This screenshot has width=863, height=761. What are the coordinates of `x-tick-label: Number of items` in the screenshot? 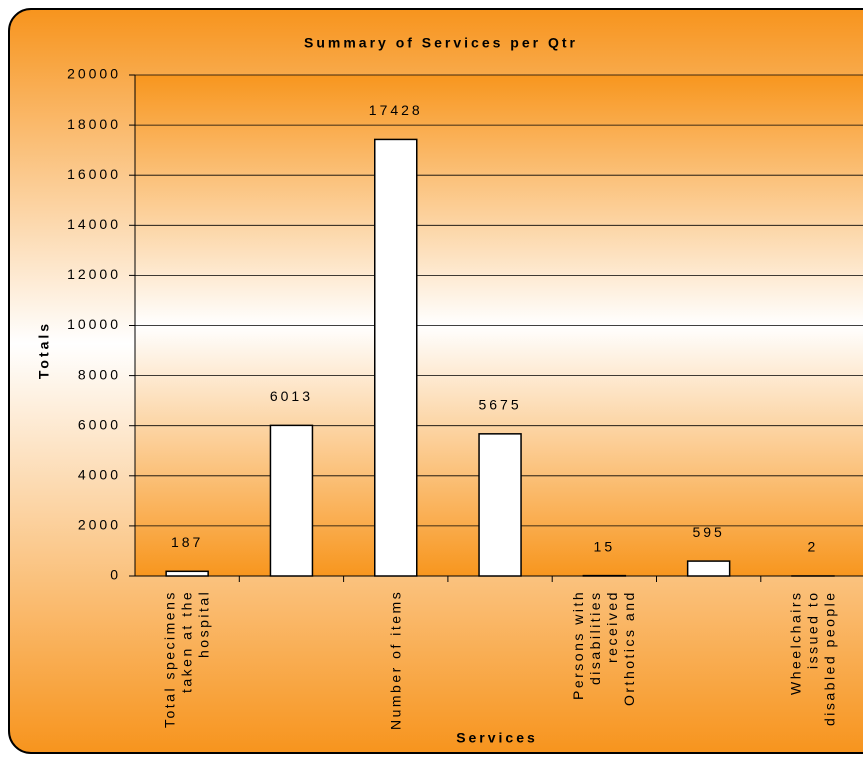 It's located at (395, 660).